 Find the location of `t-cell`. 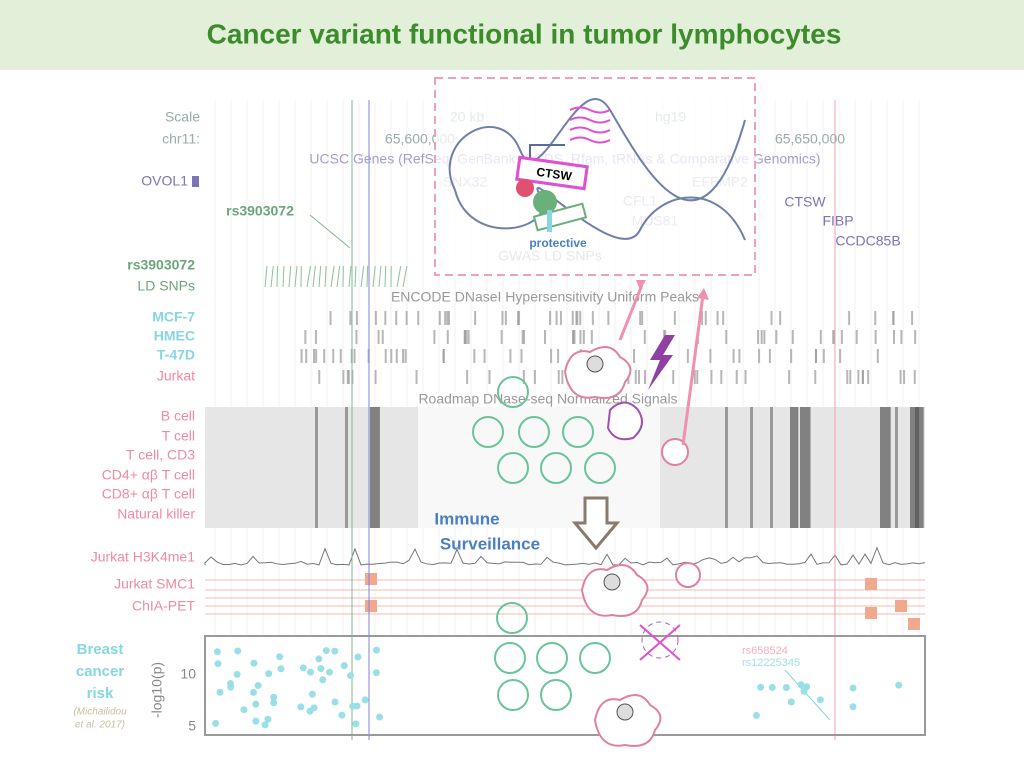

t-cell is located at coordinates (512, 618).